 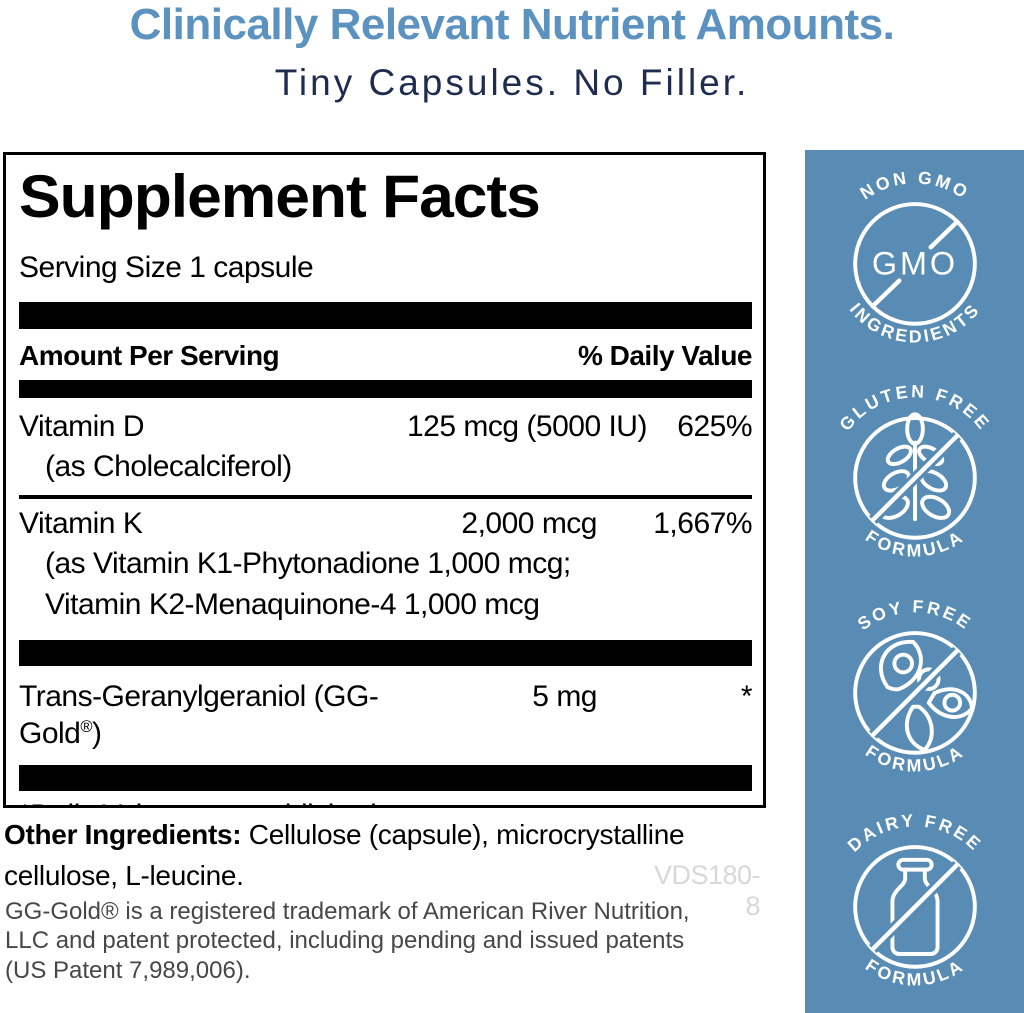 I want to click on svg-text: GMO, so click(x=914, y=264).